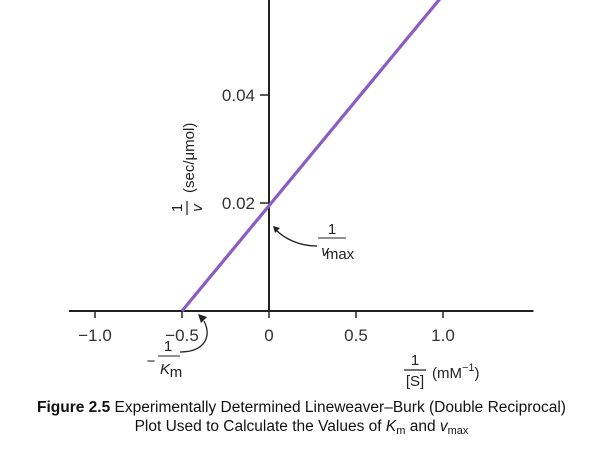 The image size is (603, 461). Describe the element at coordinates (74, 407) in the screenshot. I see `caption-figure-label: Figure 2.5` at that location.